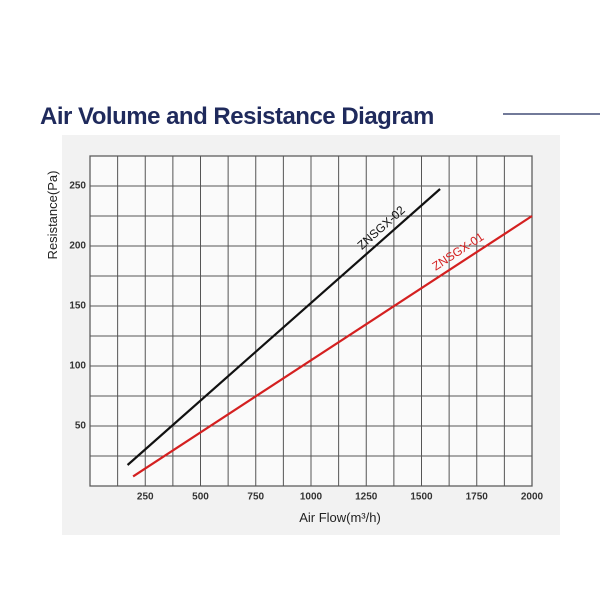 This screenshot has width=600, height=605. Describe the element at coordinates (340, 517) in the screenshot. I see `x-axis-label: Air Flow(m³/h)` at that location.